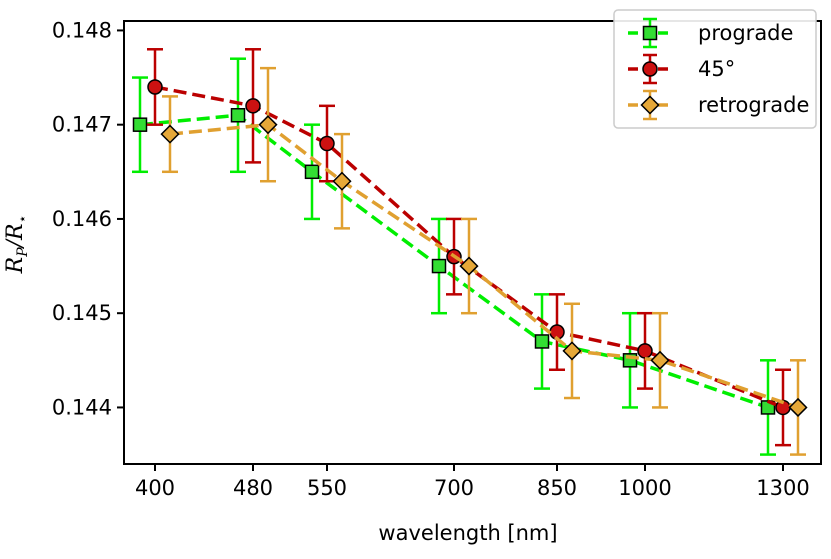 The width and height of the screenshot is (831, 559). Describe the element at coordinates (557, 488) in the screenshot. I see `x-tick-label: 850` at that location.